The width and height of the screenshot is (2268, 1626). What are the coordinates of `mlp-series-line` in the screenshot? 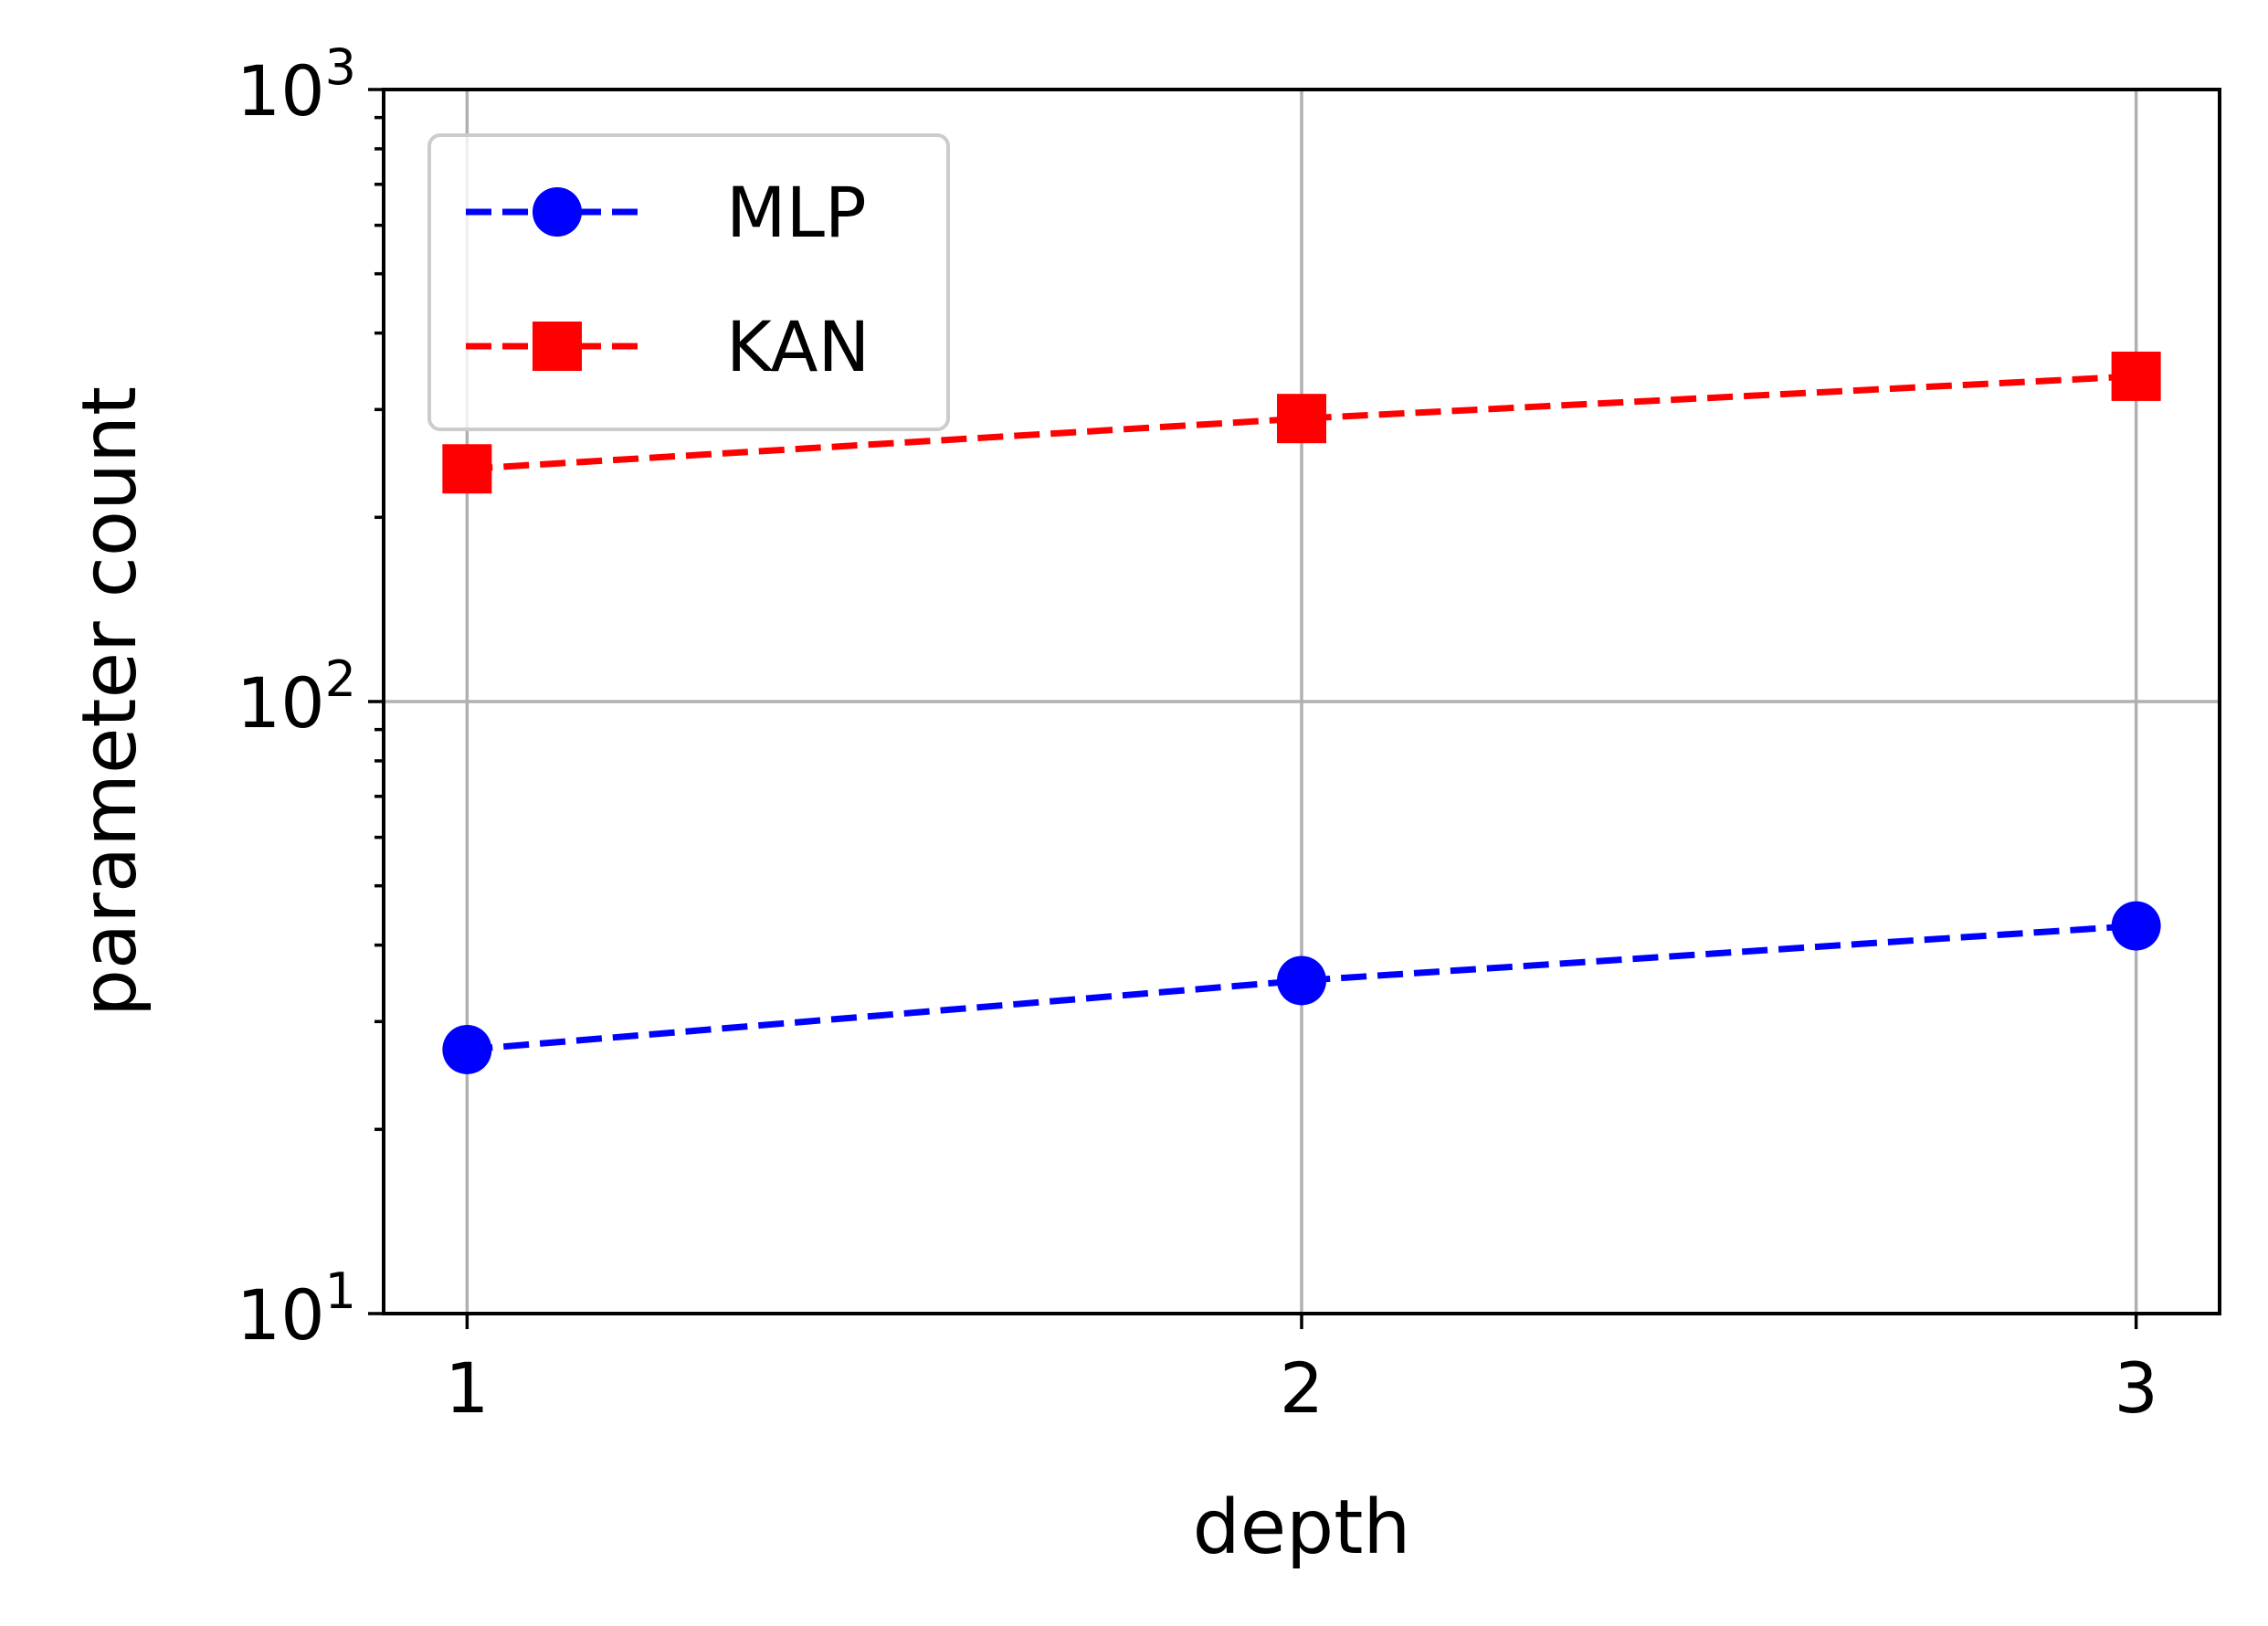 It's located at (1302, 988).